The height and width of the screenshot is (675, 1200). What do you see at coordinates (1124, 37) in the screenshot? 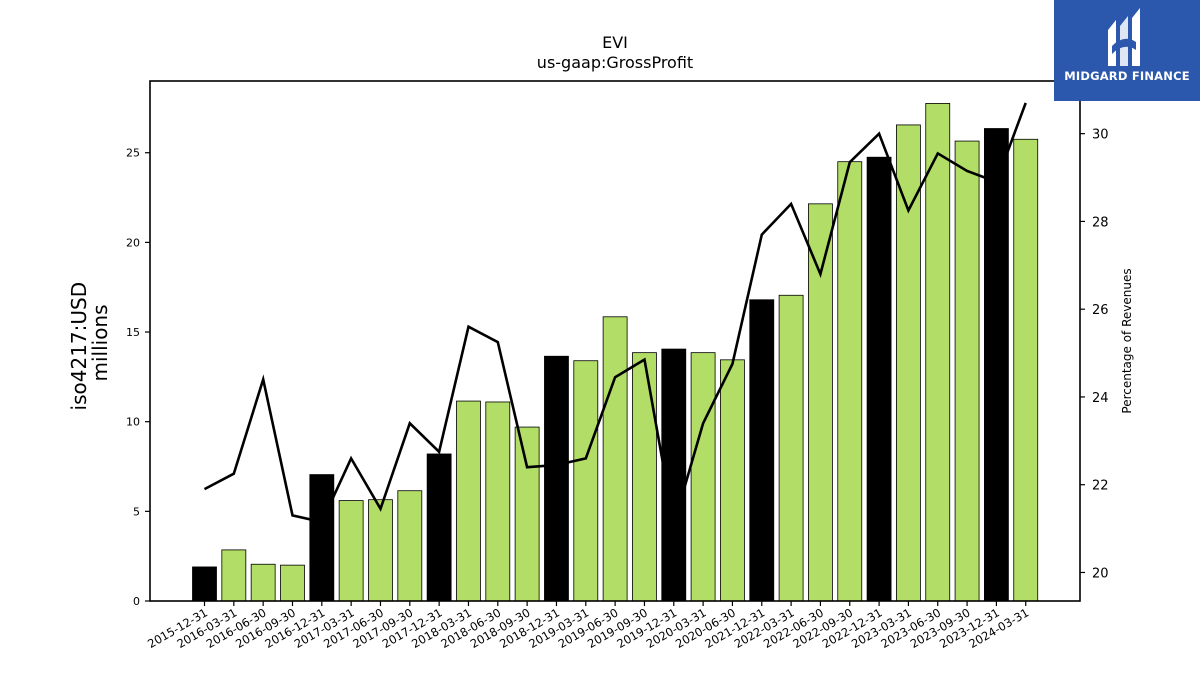
I see `brand-logo-icon` at bounding box center [1124, 37].